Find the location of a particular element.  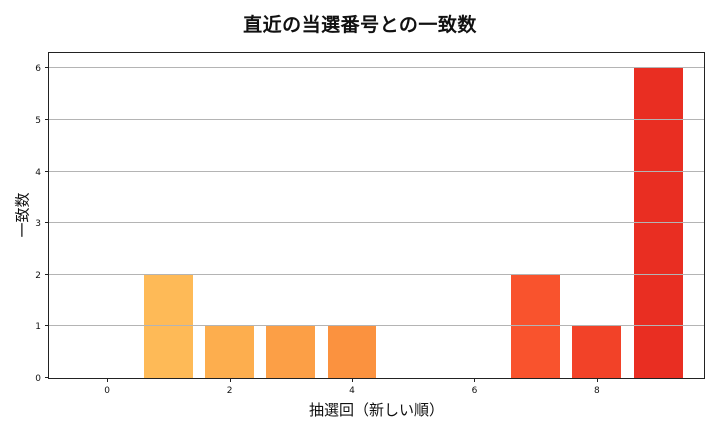

x-axis-label: 抽選回（新しい順） is located at coordinates (376, 410).